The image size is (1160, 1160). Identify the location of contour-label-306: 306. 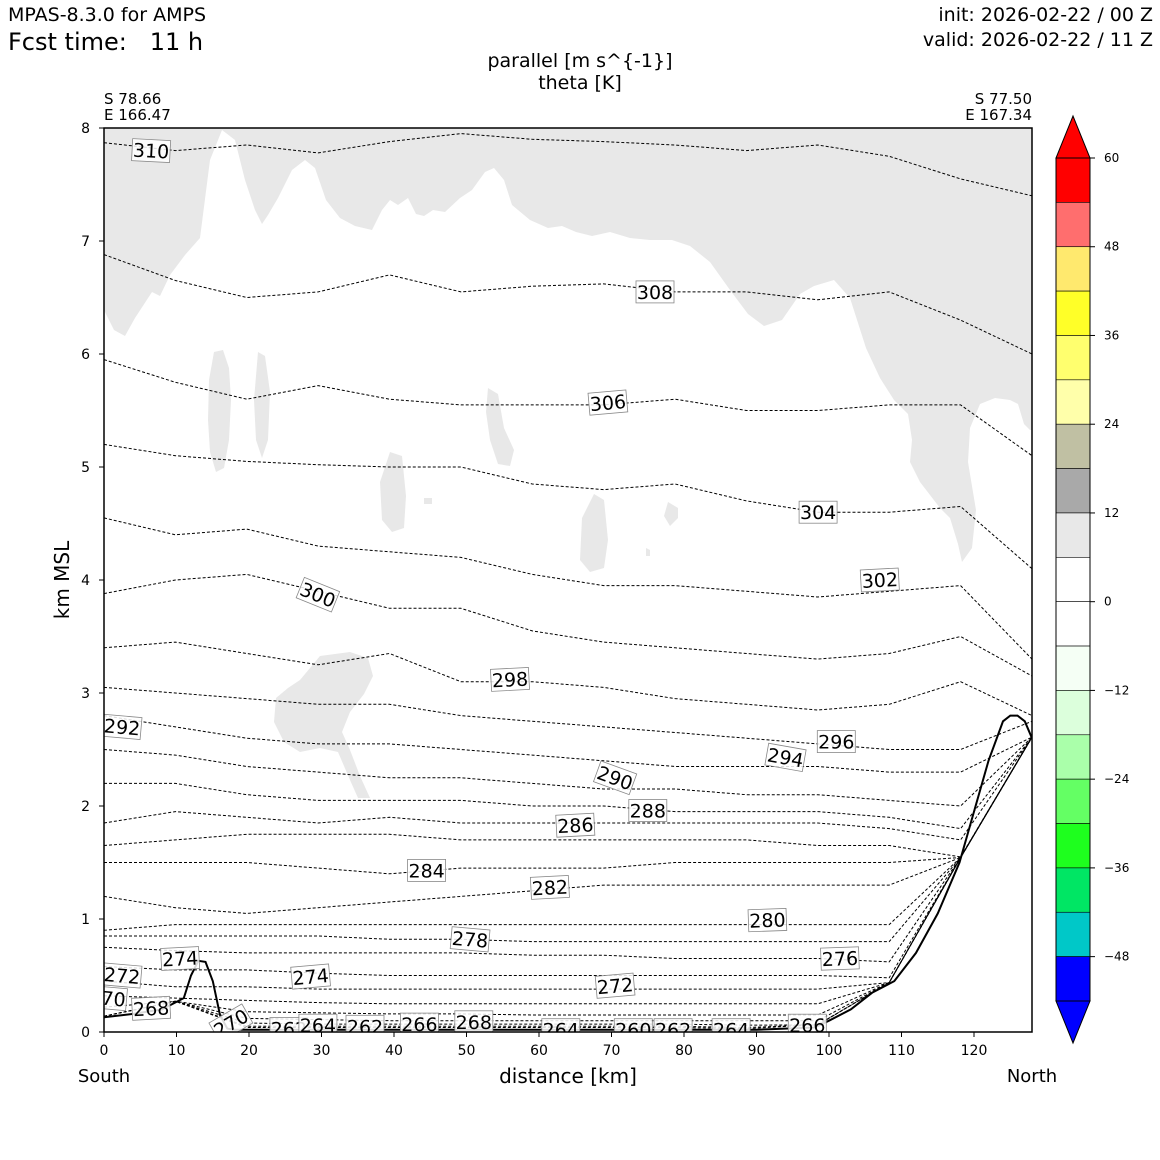
(608, 402).